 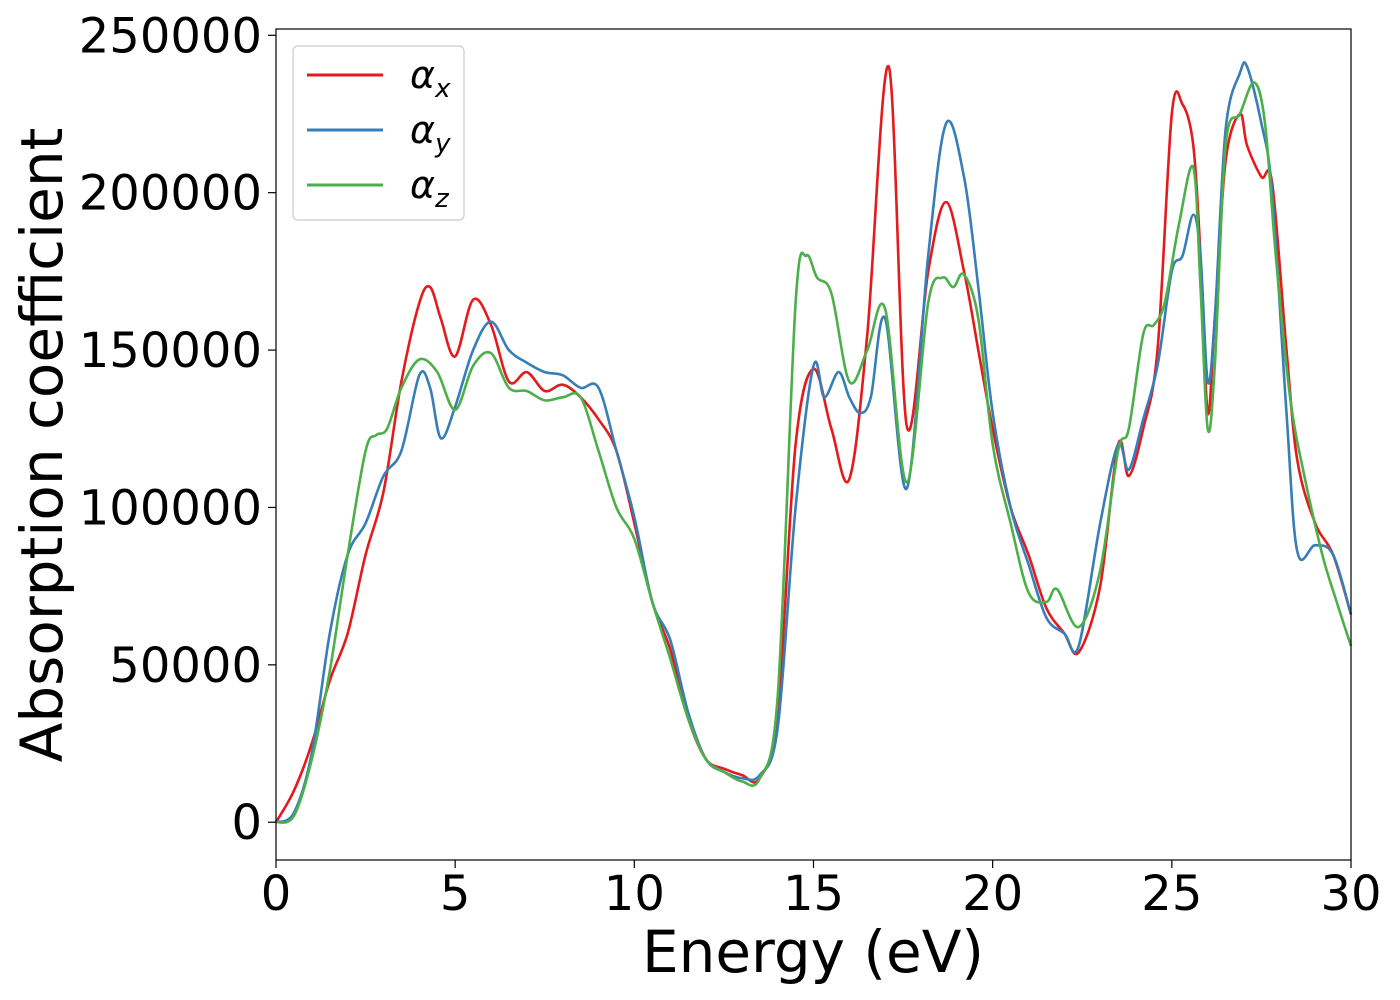 I want to click on y-tick-label: 250000, so click(x=170, y=36).